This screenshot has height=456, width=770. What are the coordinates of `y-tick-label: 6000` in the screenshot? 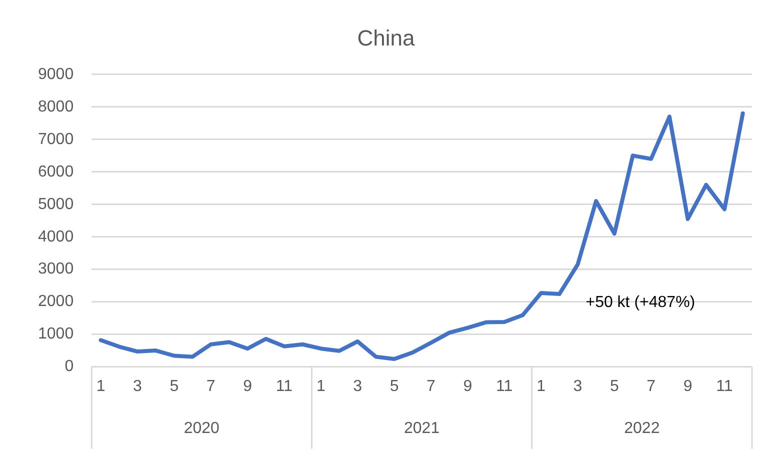 It's located at (56, 171).